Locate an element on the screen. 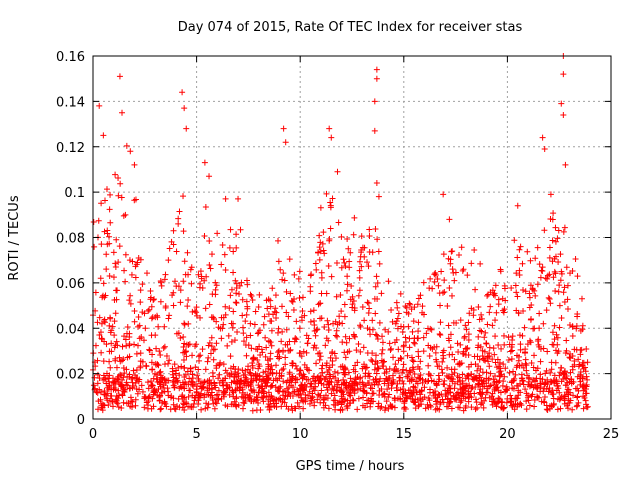 The width and height of the screenshot is (640, 480). y-tick-label: 0.02 is located at coordinates (70, 375).